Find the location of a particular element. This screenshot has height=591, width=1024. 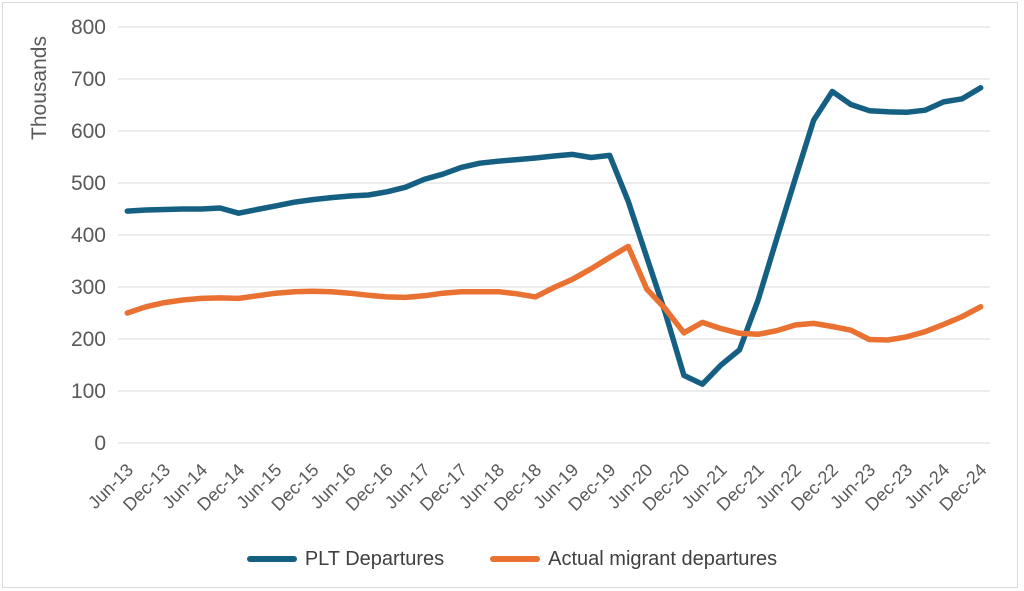

legend-item-actual-migrant-departures: Actual migrant departures is located at coordinates (633, 559).